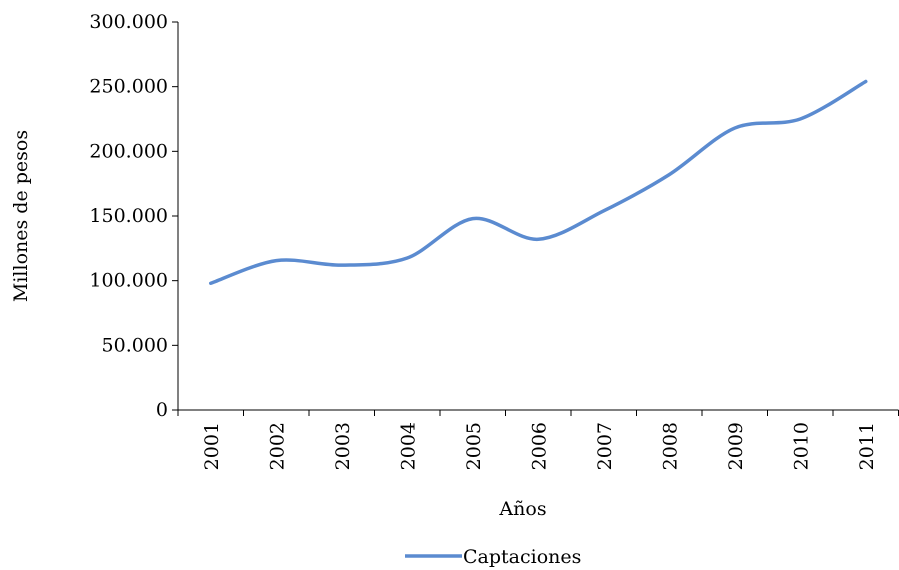 Image resolution: width=899 pixels, height=570 pixels. What do you see at coordinates (736, 446) in the screenshot?
I see `x-tick-label: 2009` at bounding box center [736, 446].